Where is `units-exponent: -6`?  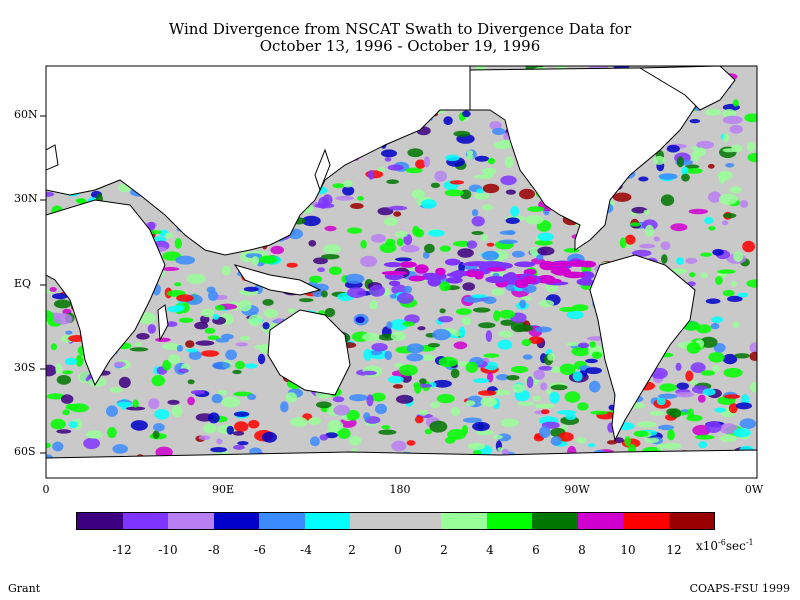 units-exponent: -6 is located at coordinates (722, 542).